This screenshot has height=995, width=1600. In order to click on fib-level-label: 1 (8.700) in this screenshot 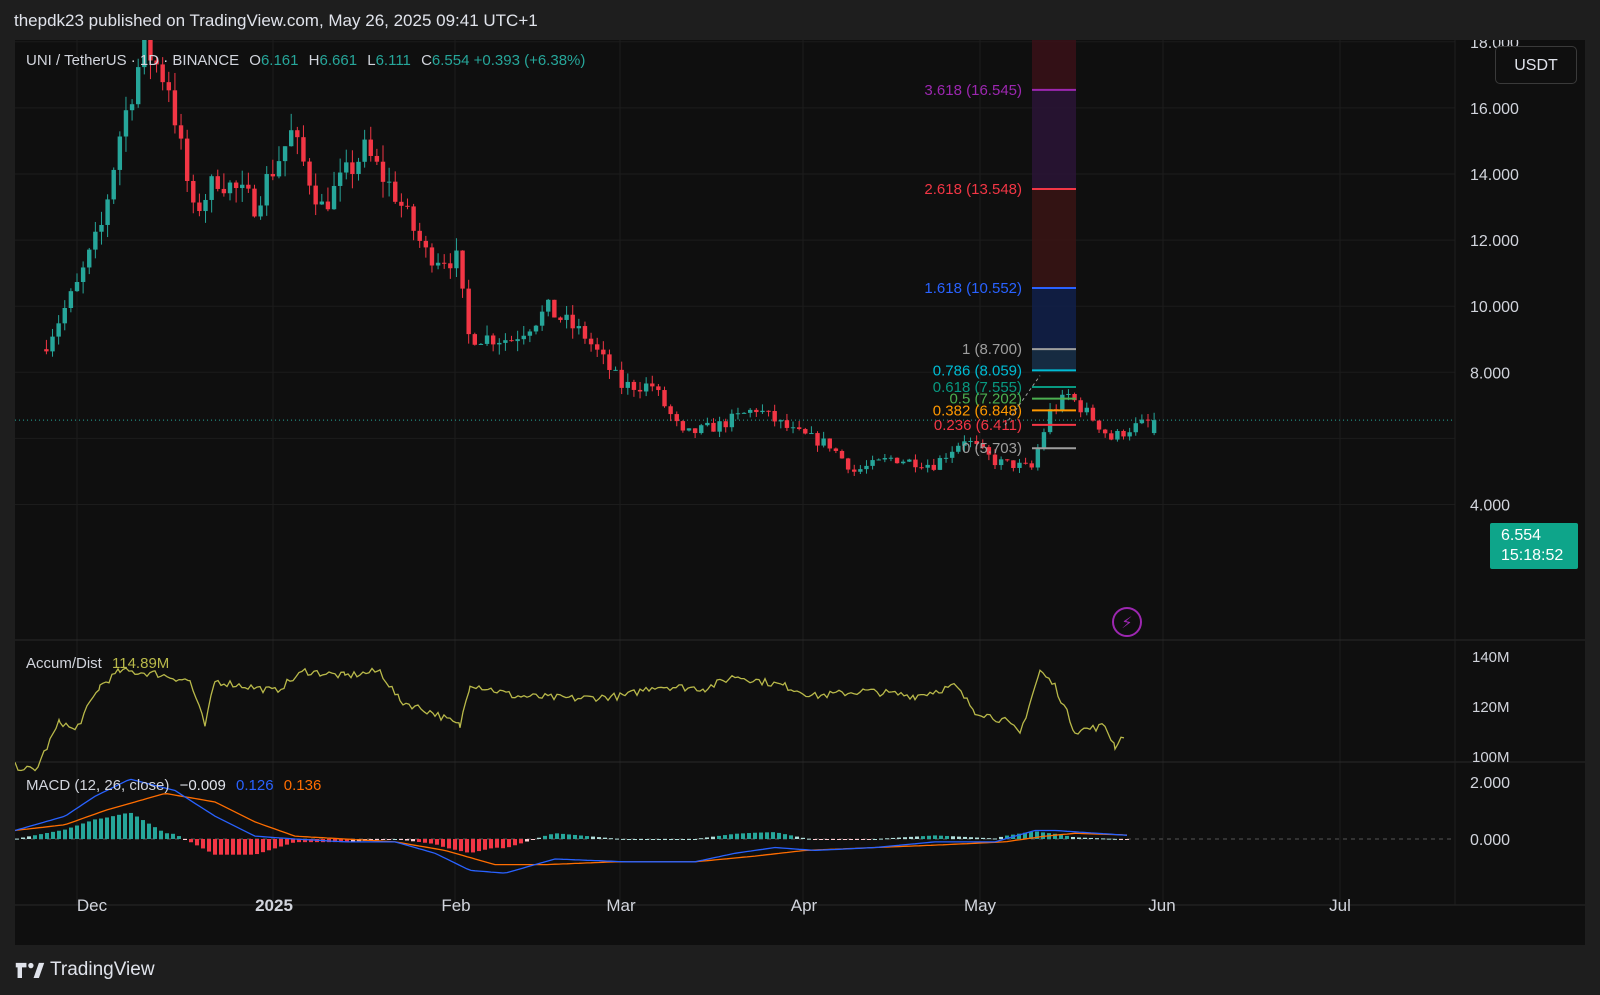, I will do `click(992, 349)`.